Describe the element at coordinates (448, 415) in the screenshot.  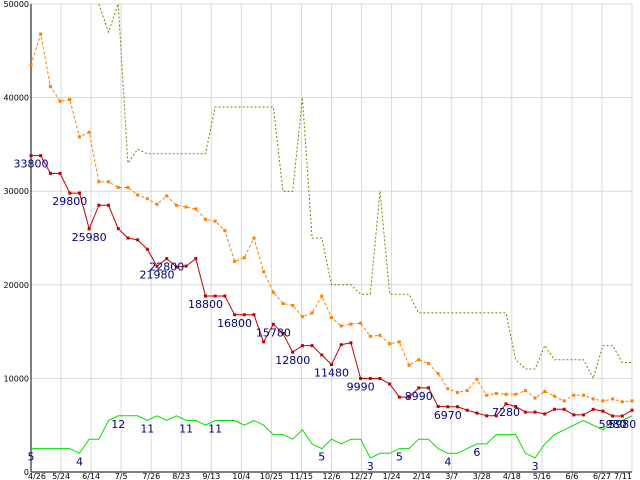
I see `price-data-label: 6970` at that location.